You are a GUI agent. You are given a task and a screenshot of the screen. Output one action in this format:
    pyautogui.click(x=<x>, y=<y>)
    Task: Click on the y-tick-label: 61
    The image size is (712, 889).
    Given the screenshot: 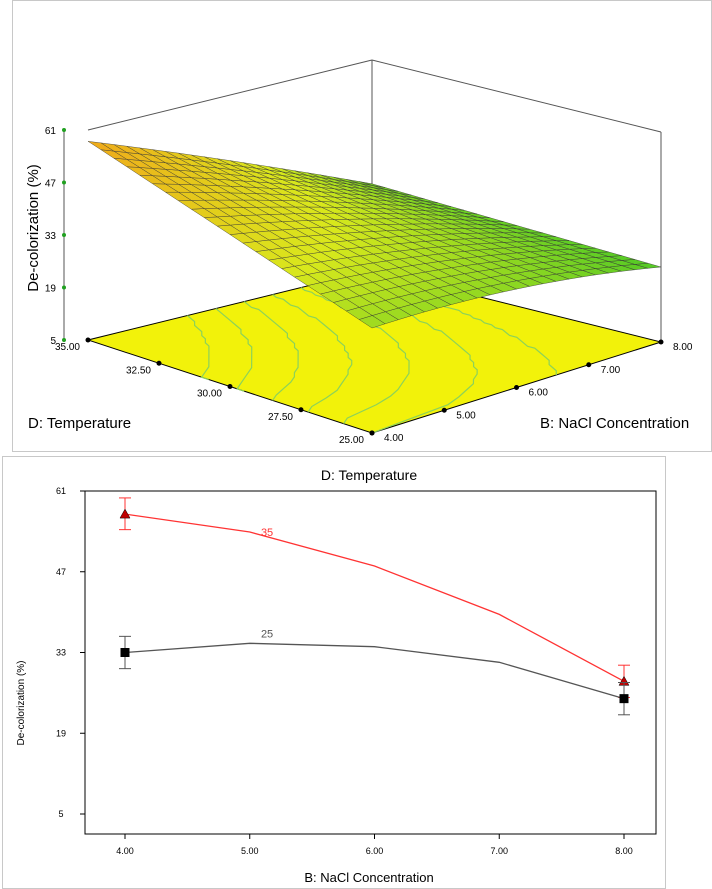 What is the action you would take?
    pyautogui.click(x=61, y=491)
    